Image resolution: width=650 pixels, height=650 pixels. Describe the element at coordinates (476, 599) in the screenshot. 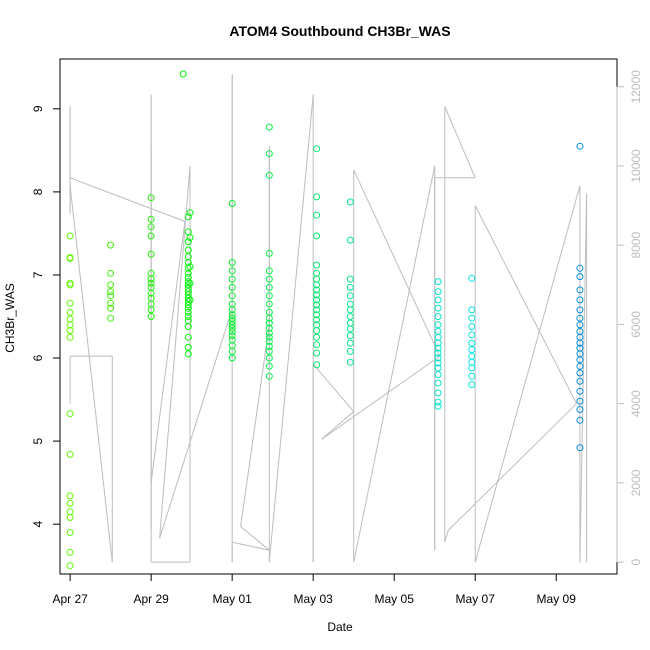

I see `x-tick-label: May 07` at that location.